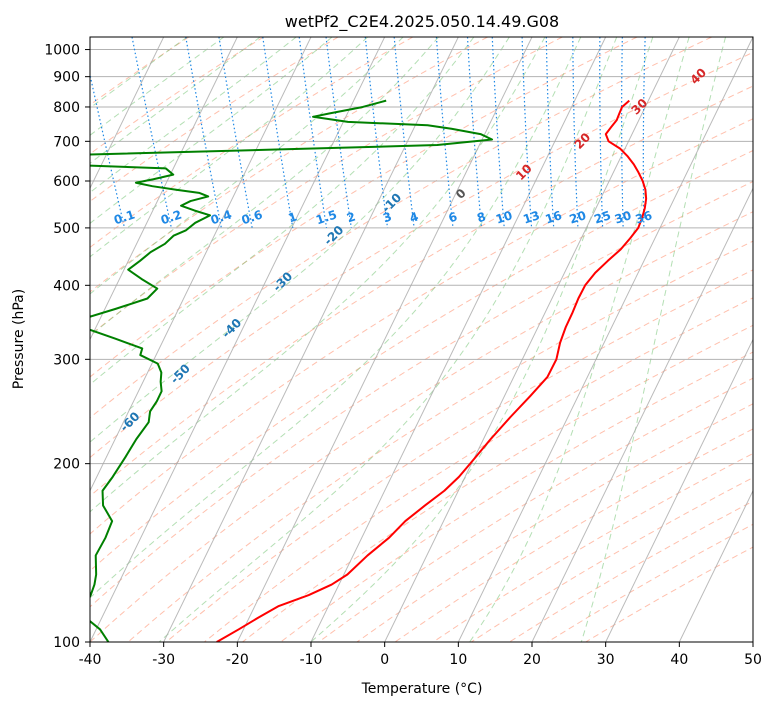 This screenshot has height=708, width=775. I want to click on mixing-ratio-label: 4, so click(414, 217).